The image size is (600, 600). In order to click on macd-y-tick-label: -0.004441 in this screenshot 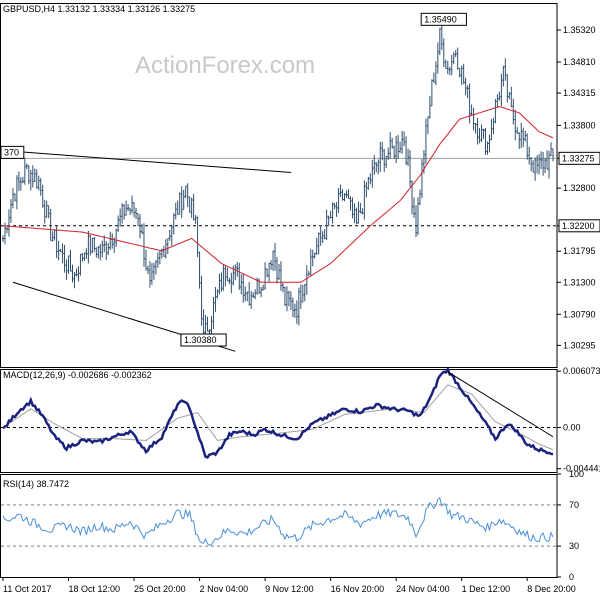, I will do `click(581, 469)`.